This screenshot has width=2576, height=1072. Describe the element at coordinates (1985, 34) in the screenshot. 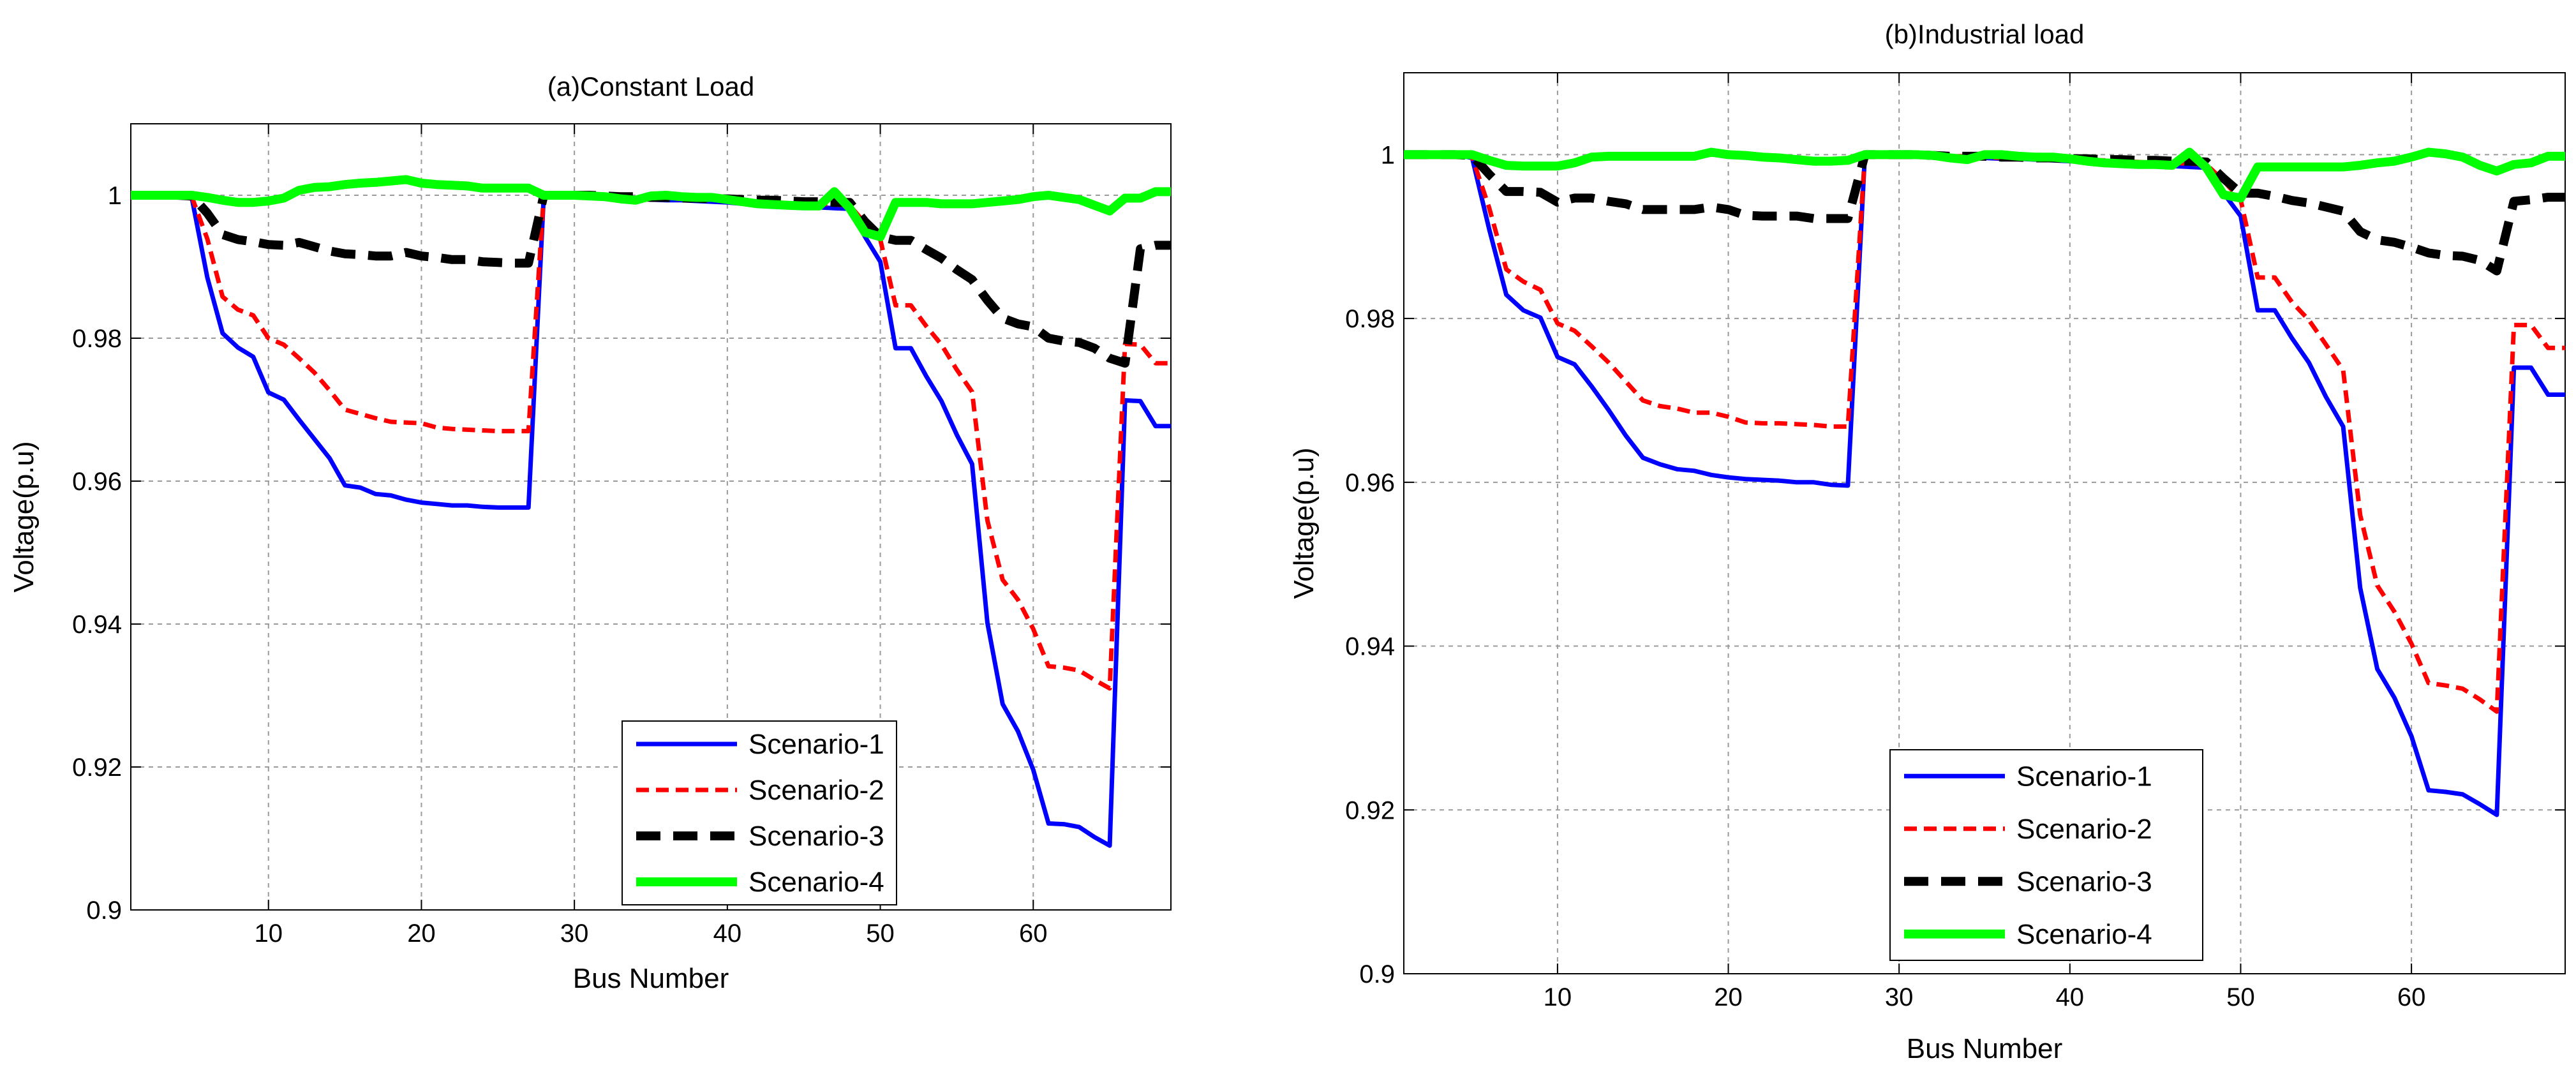

I see `chart-title: (b)Industrial load` at that location.